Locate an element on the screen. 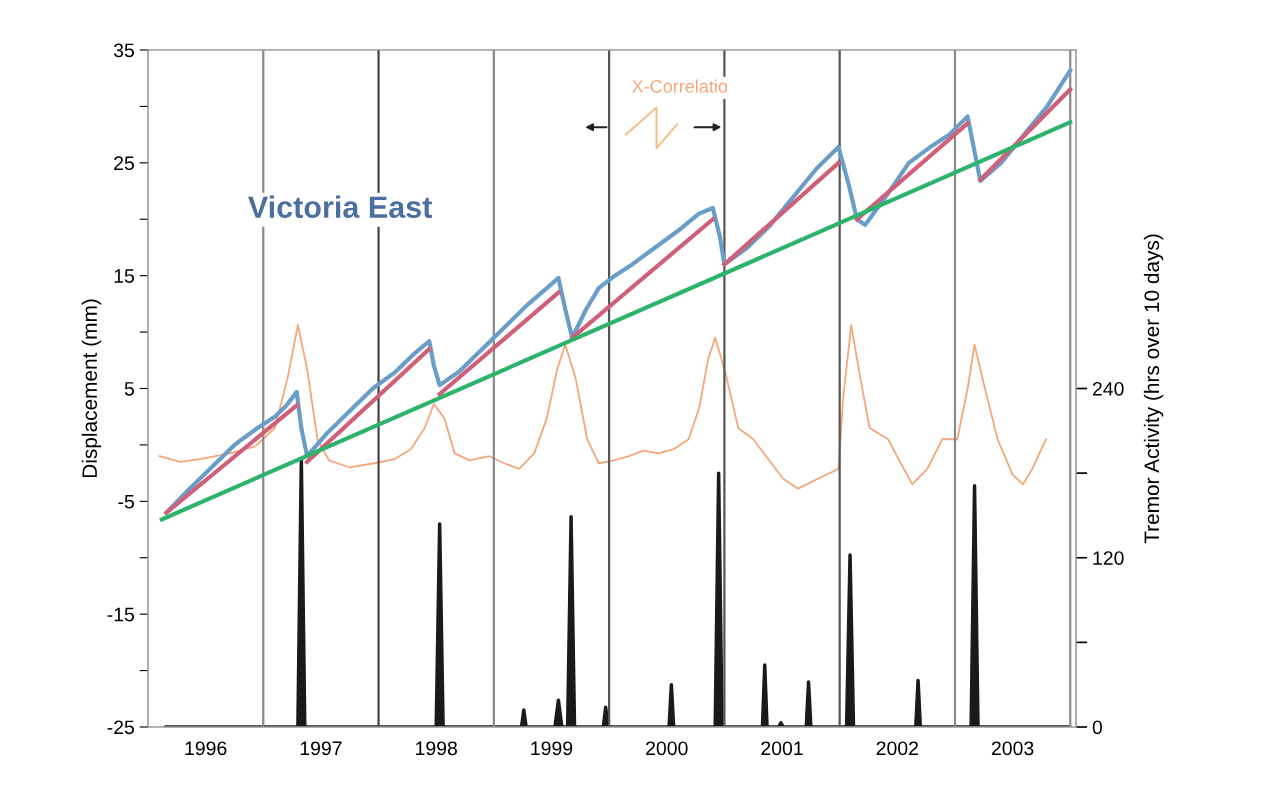 The image size is (1266, 788). y-tick-label: -5 is located at coordinates (126, 502).